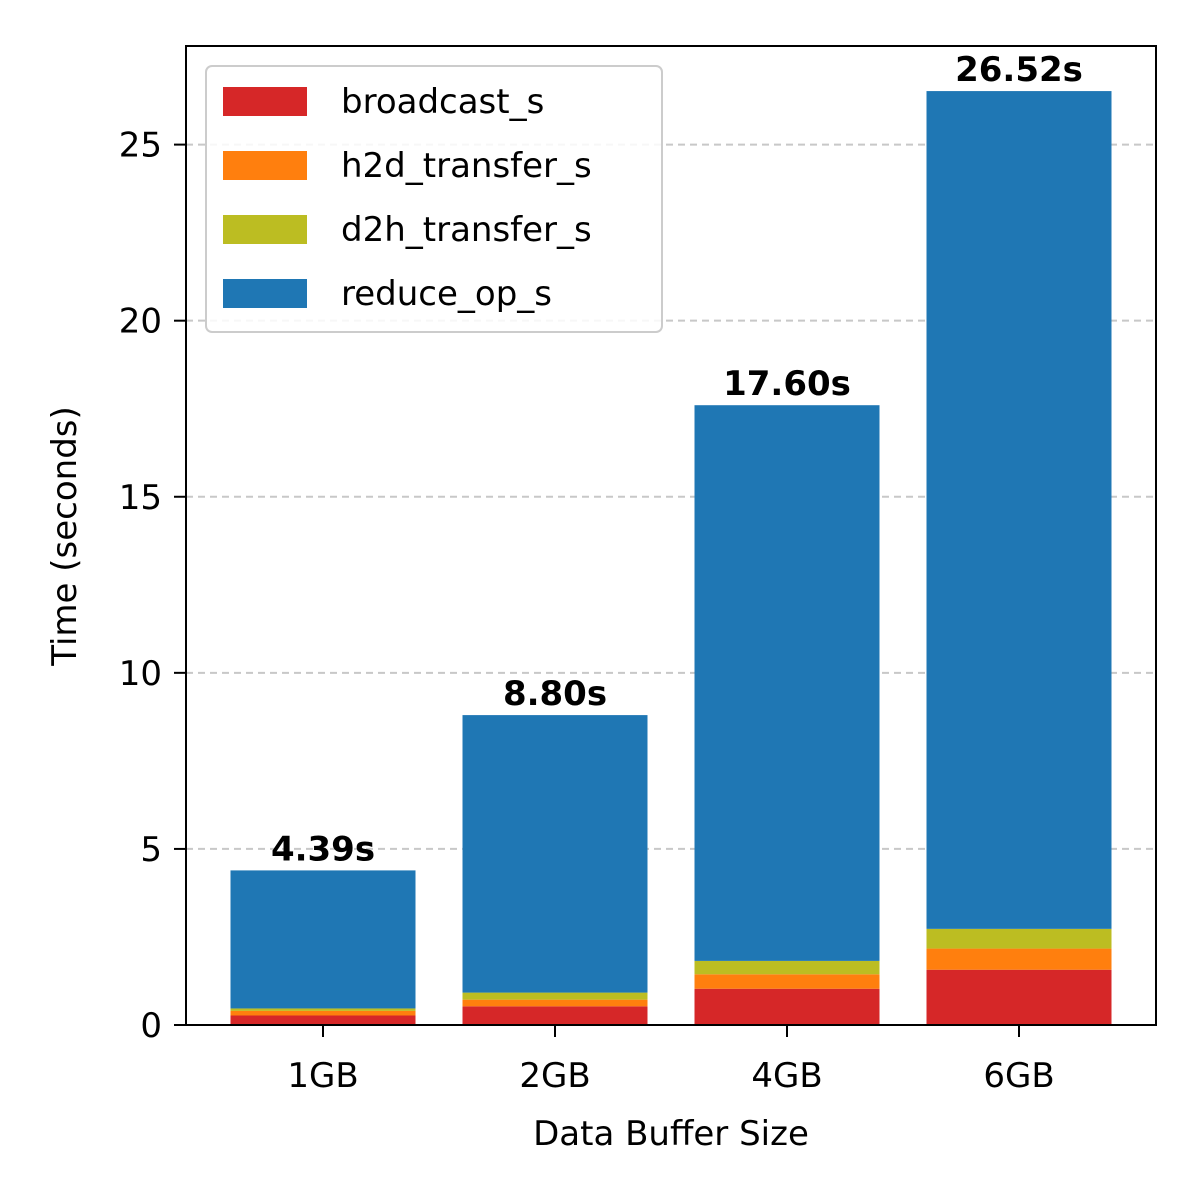 The image size is (1200, 1200). I want to click on bar-total-label: 17.60s, so click(787, 384).